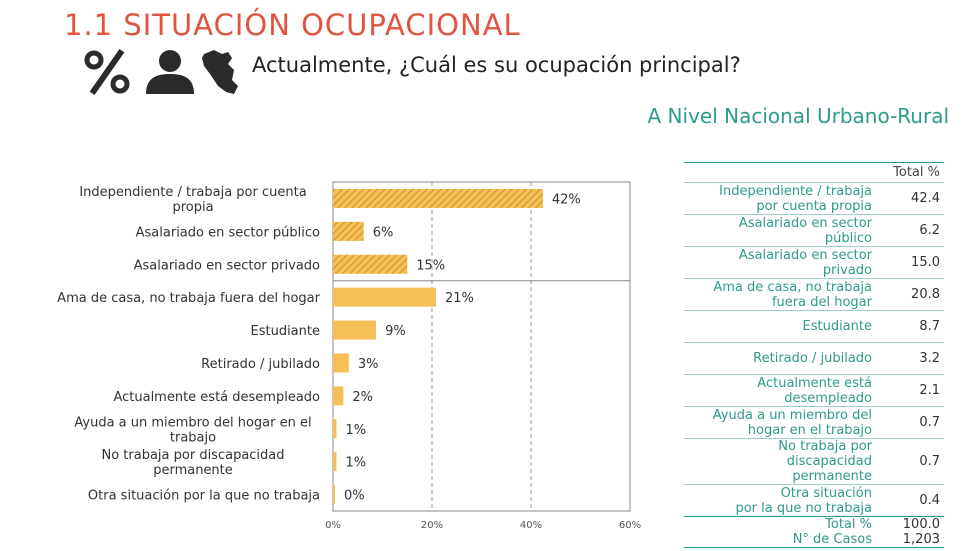 This screenshot has width=980, height=551. What do you see at coordinates (188, 298) in the screenshot?
I see `category-label: Ama de casa, no trabaja fuera del hogar` at bounding box center [188, 298].